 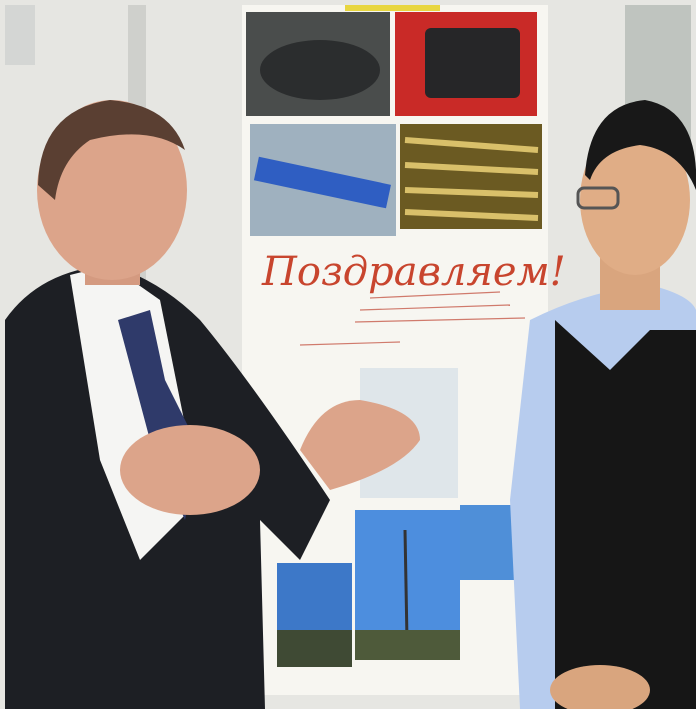 What do you see at coordinates (190, 470) in the screenshot?
I see `hand-left` at bounding box center [190, 470].